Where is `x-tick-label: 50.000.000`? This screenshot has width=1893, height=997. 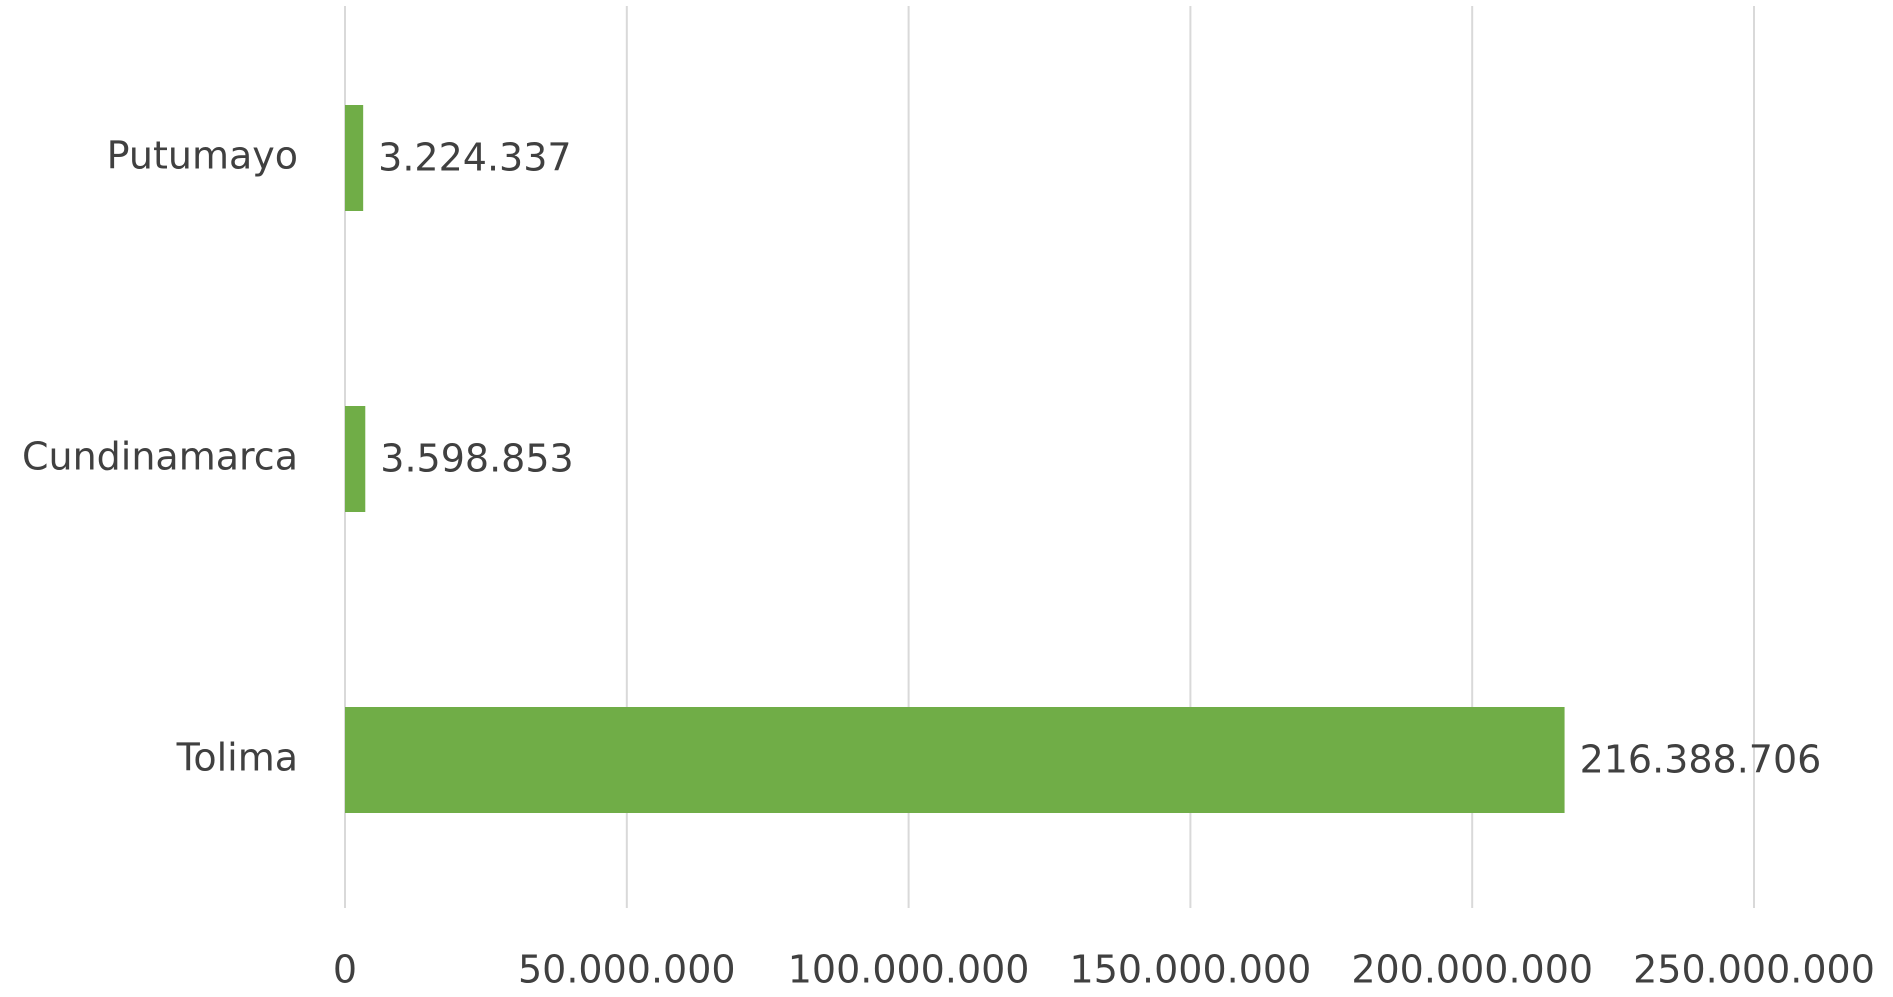 x-tick-label: 50.000.000 is located at coordinates (627, 970).